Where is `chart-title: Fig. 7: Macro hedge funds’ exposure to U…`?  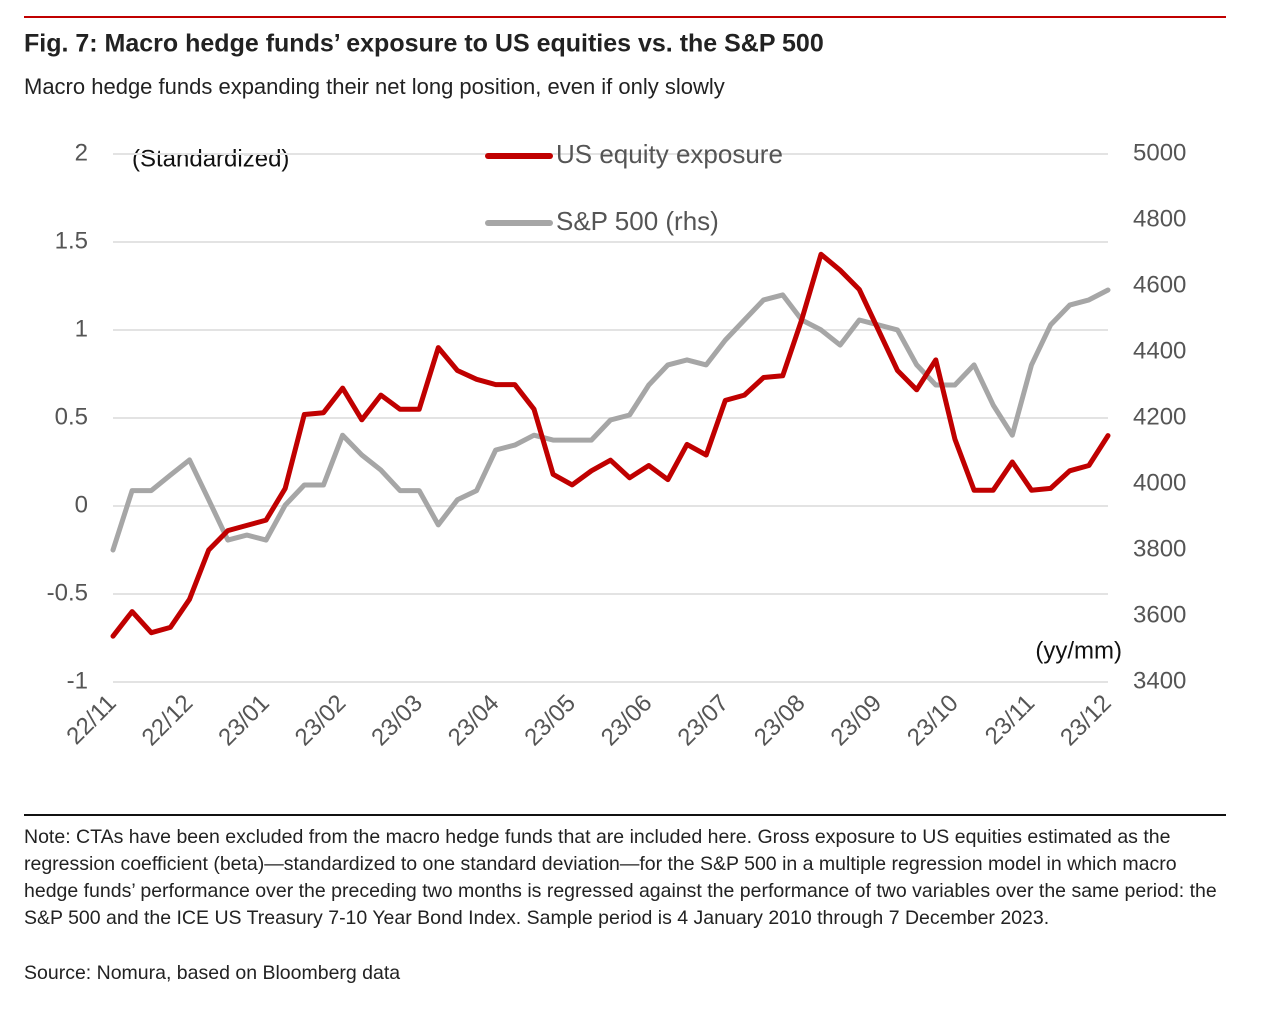
chart-title: Fig. 7: Macro hedge funds’ exposure to U… is located at coordinates (424, 44).